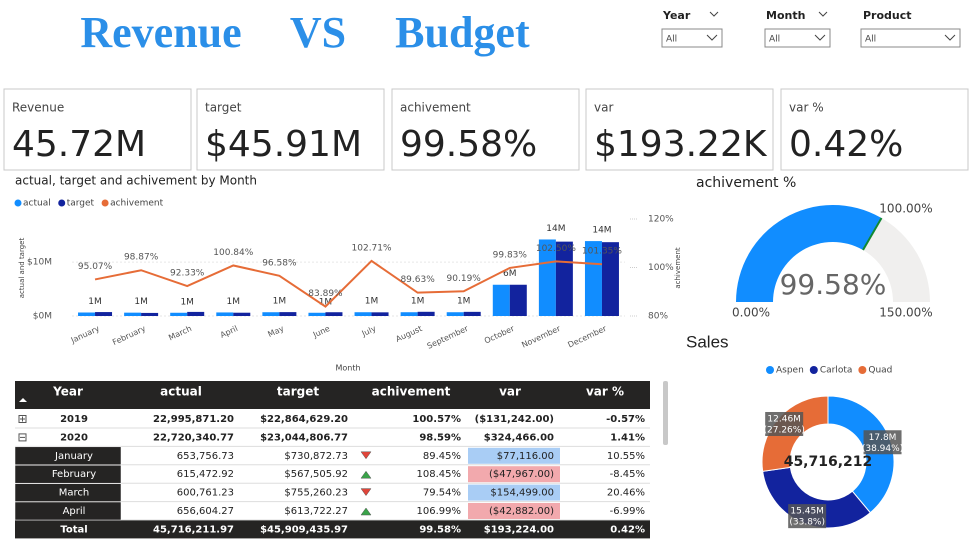 This screenshot has height=552, width=977. I want to click on kpi-value: $193.22K, so click(681, 144).